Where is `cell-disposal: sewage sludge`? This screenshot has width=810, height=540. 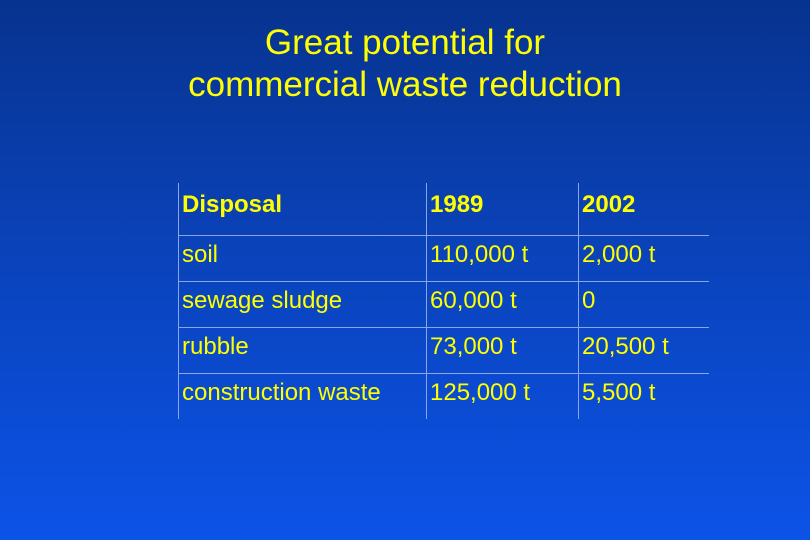
cell-disposal: sewage sludge is located at coordinates (302, 303).